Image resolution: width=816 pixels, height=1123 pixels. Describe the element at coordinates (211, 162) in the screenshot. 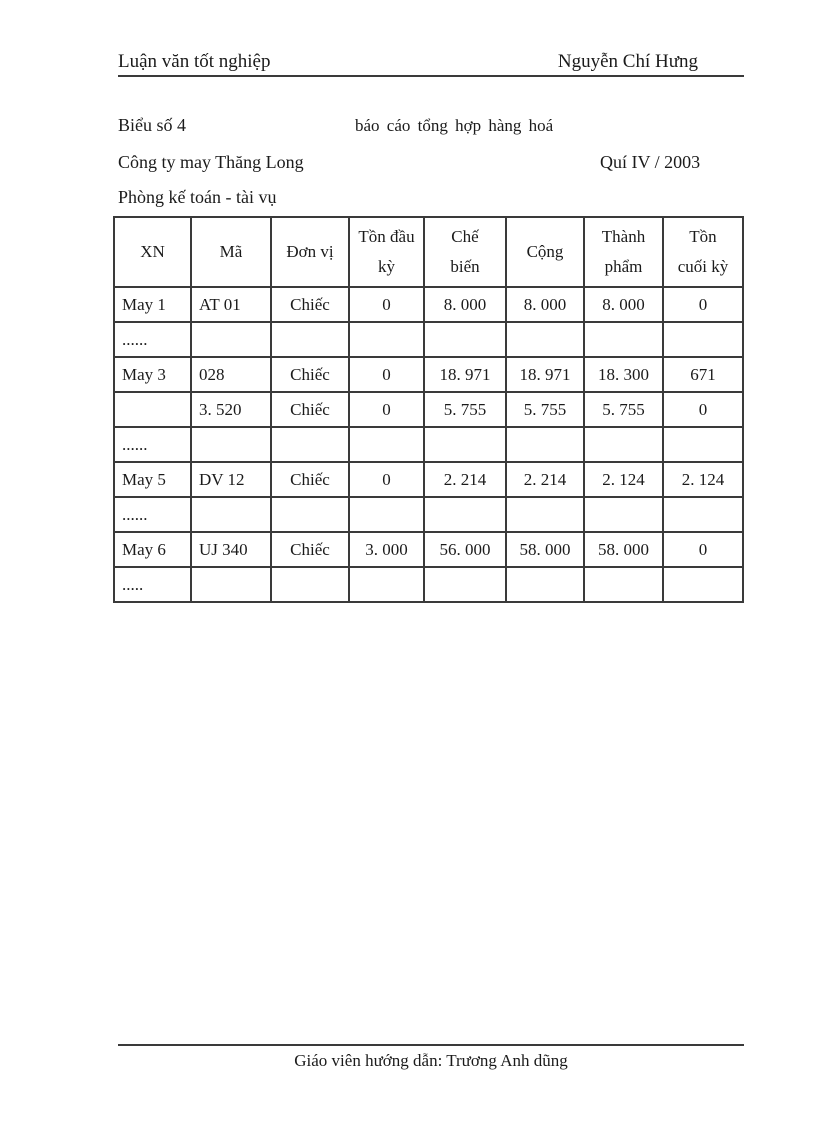

I see `company-name: Công ty may Thăng Long` at that location.